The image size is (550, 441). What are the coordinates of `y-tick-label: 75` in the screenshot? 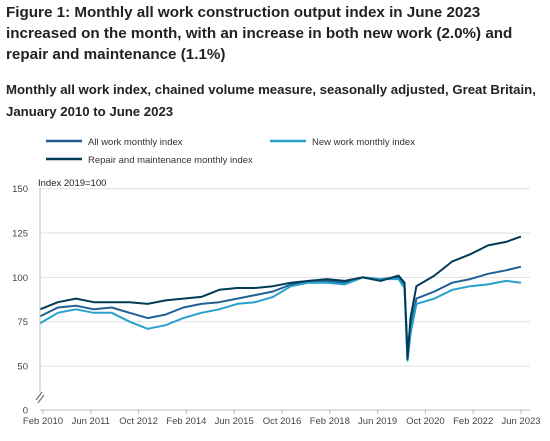 It's located at (22, 322).